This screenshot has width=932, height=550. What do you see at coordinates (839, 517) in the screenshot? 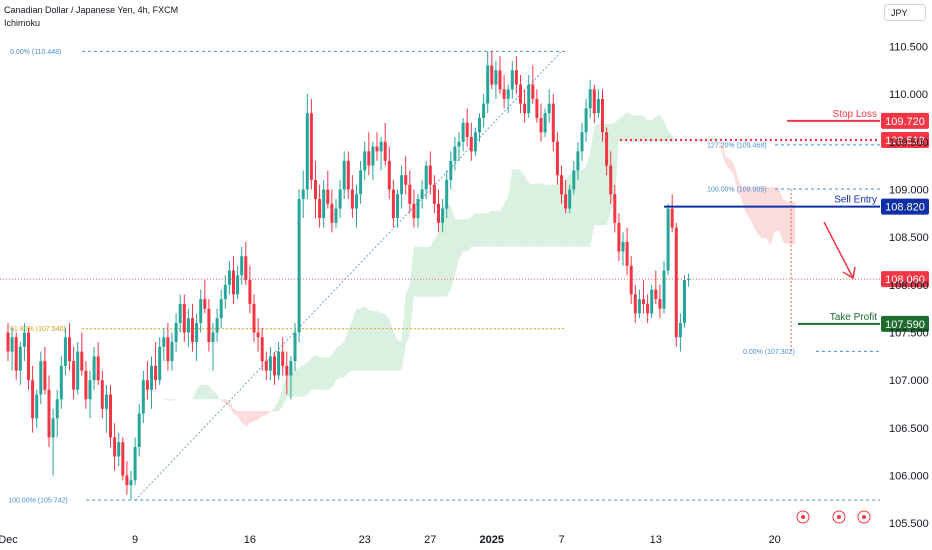
I see `replay-icon` at bounding box center [839, 517].